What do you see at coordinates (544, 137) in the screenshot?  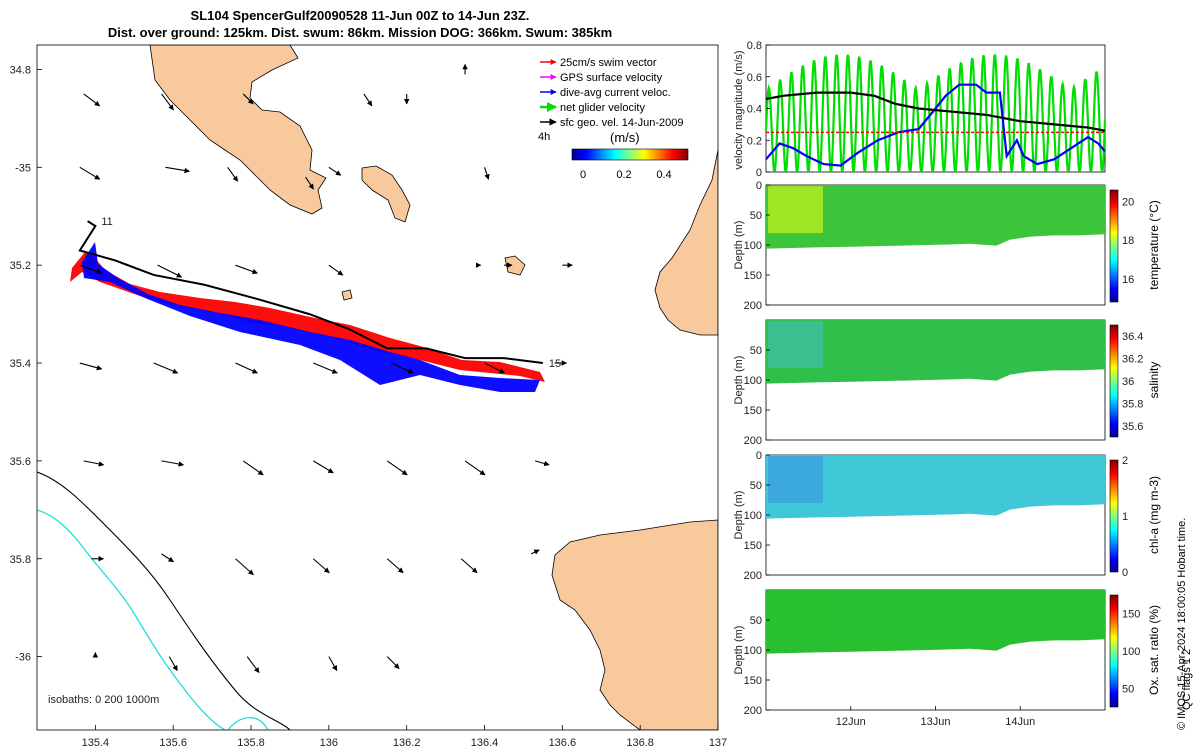 I see `legend-interval-label: 4h` at bounding box center [544, 137].